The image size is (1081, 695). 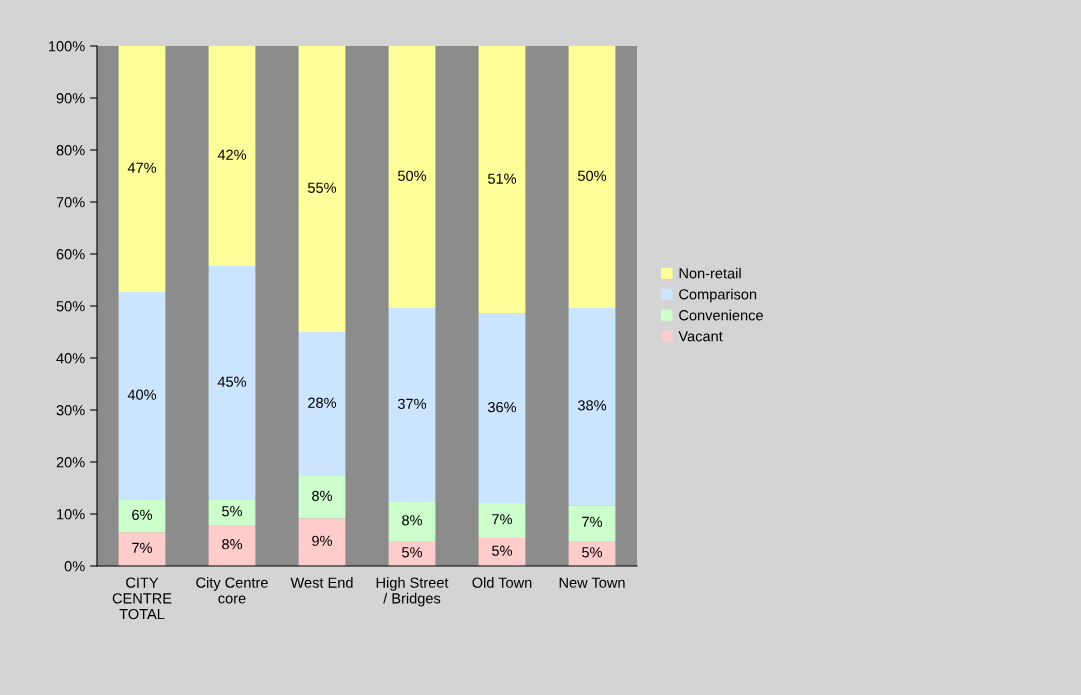 I want to click on y-tick-label: 60%, so click(x=70, y=254).